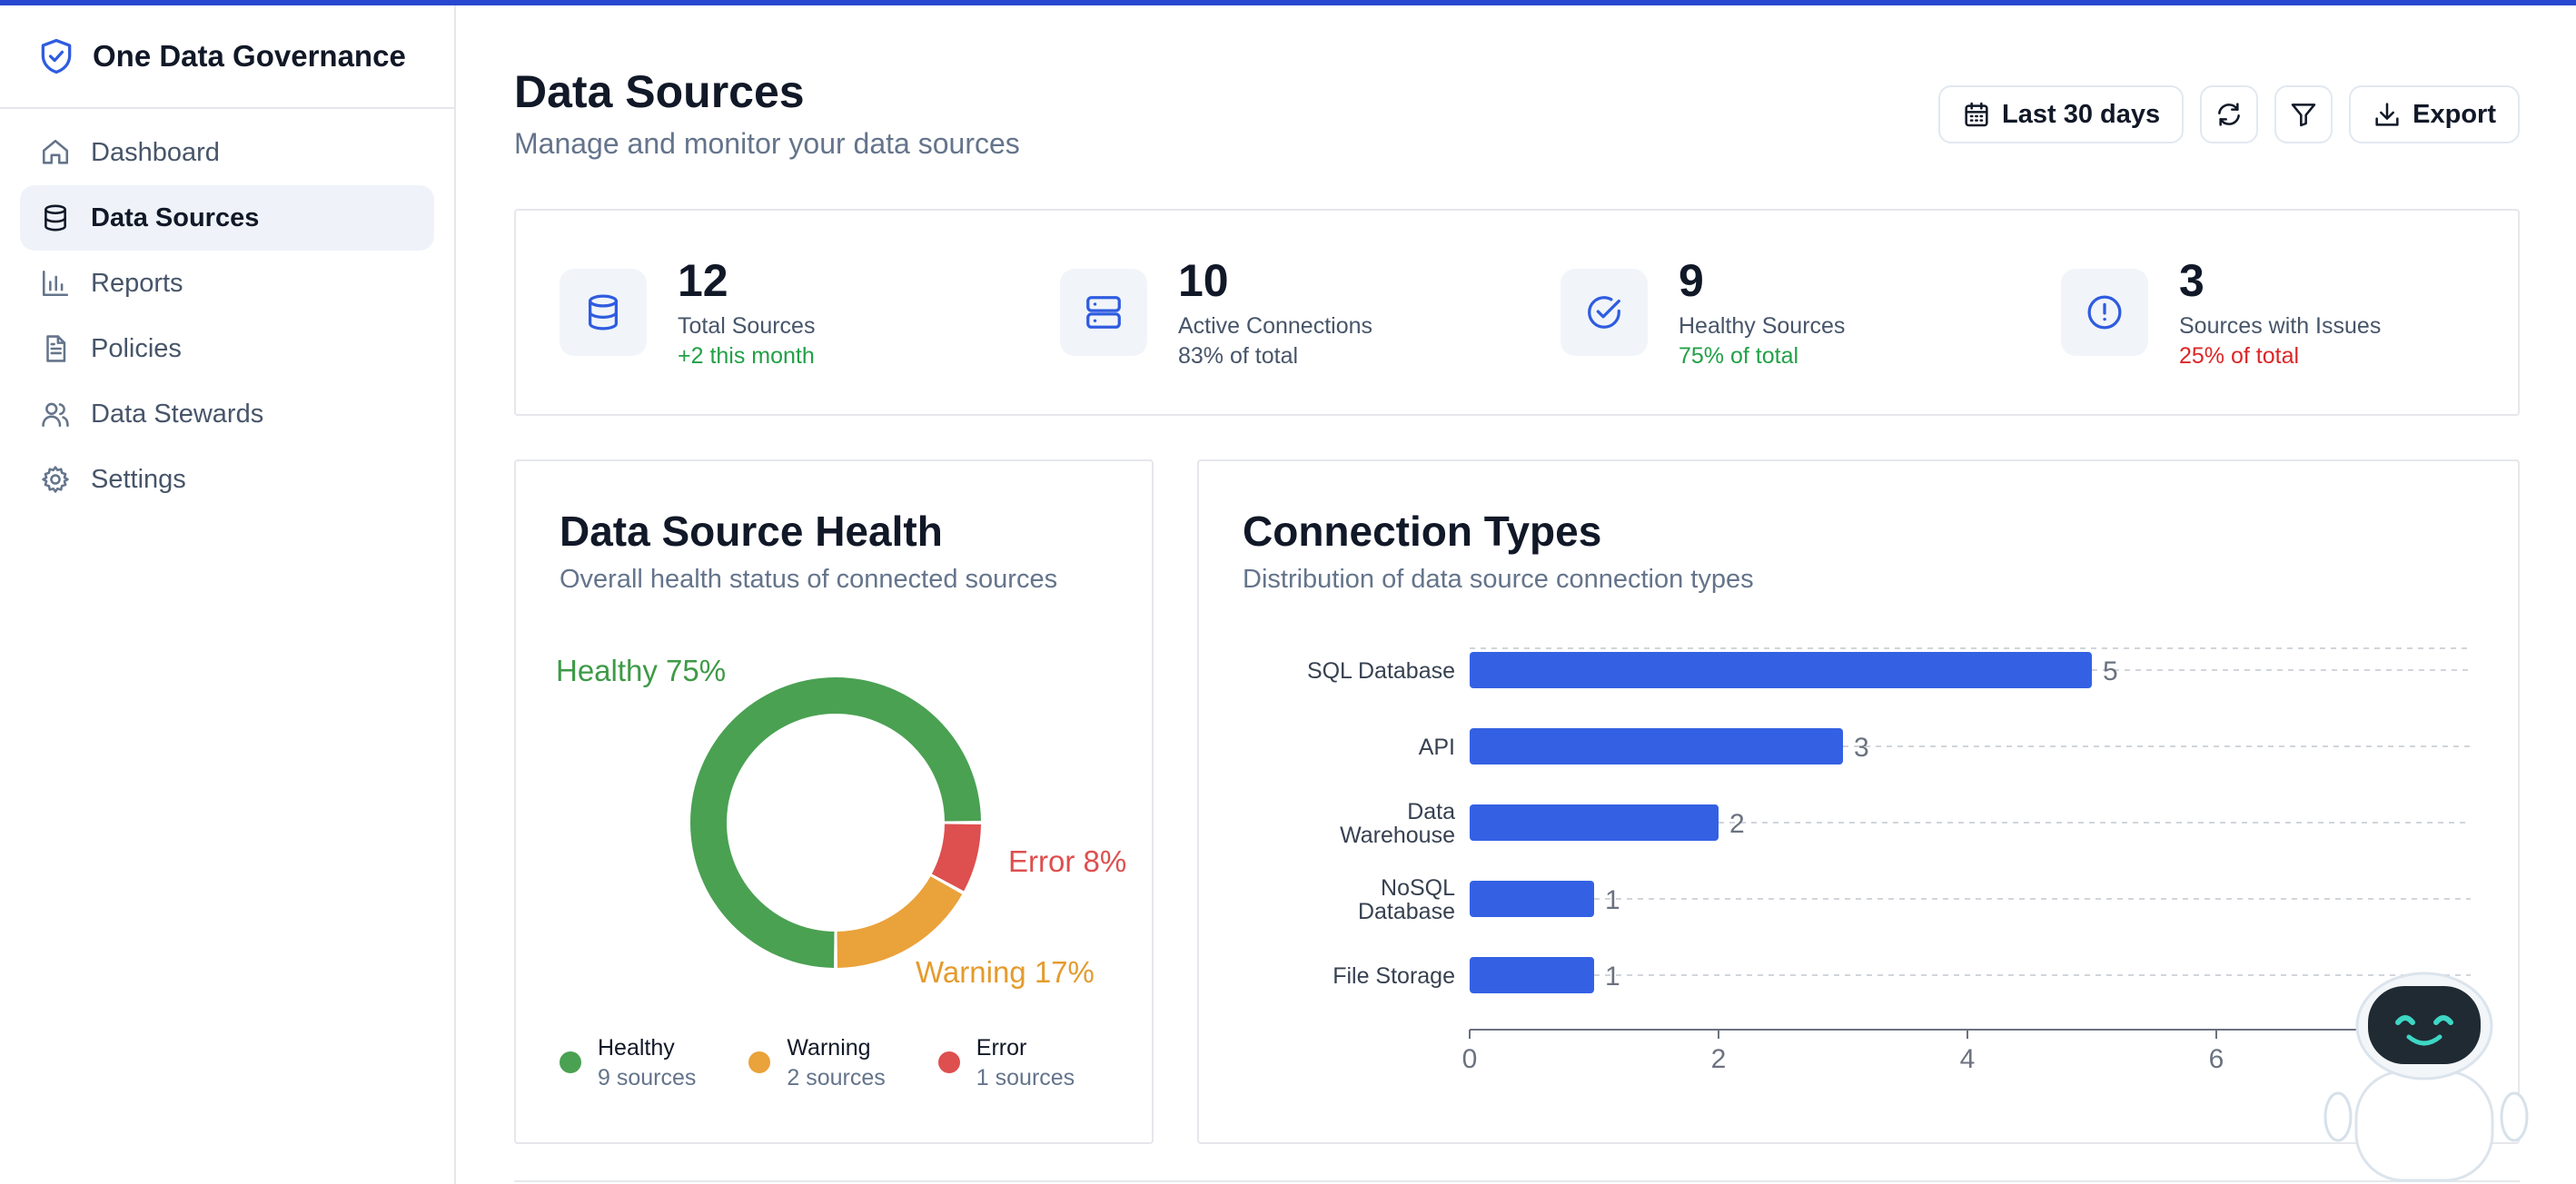 This screenshot has width=2576, height=1184. Describe the element at coordinates (227, 479) in the screenshot. I see `sidebar-item-settings: Settings` at that location.